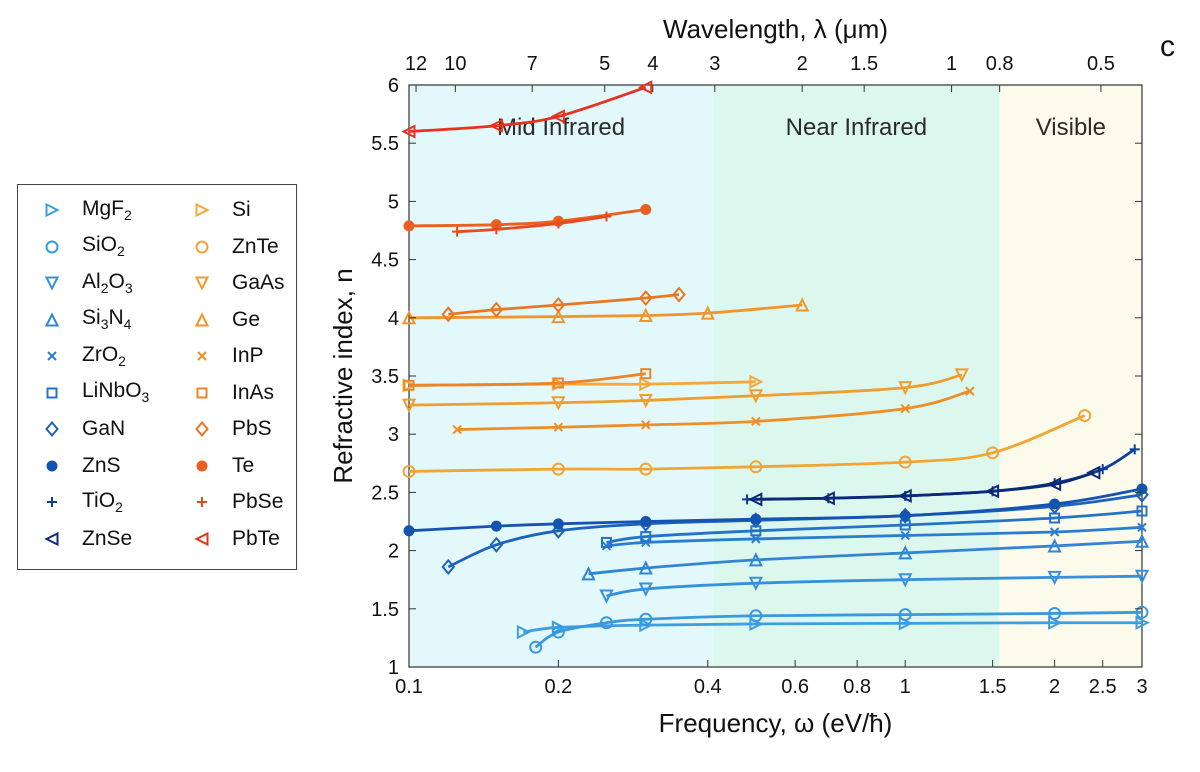 This screenshot has height=772, width=1200. I want to click on top-tick-label: 1.5, so click(864, 64).